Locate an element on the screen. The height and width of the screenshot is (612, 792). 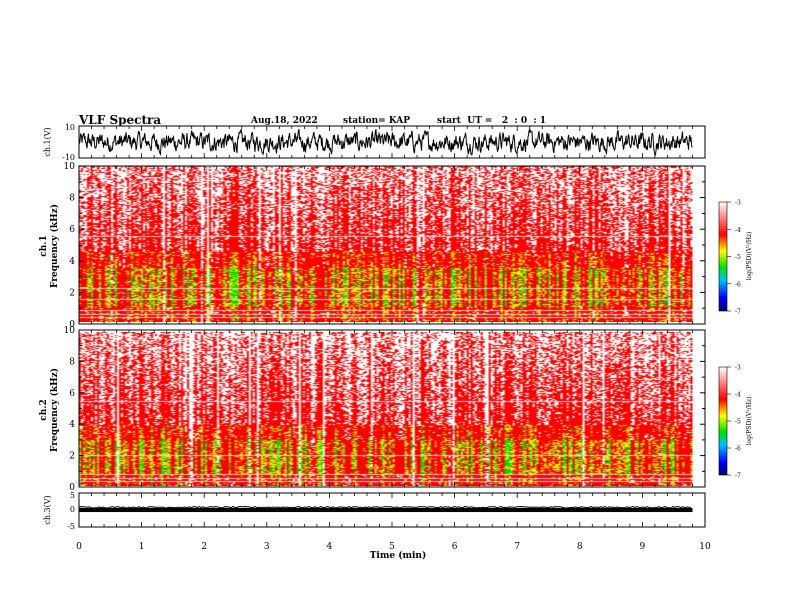
colorbar-ch1: -3 -4 -5 -6 -7 log(PSD)(V²/Hz) is located at coordinates (735, 258).